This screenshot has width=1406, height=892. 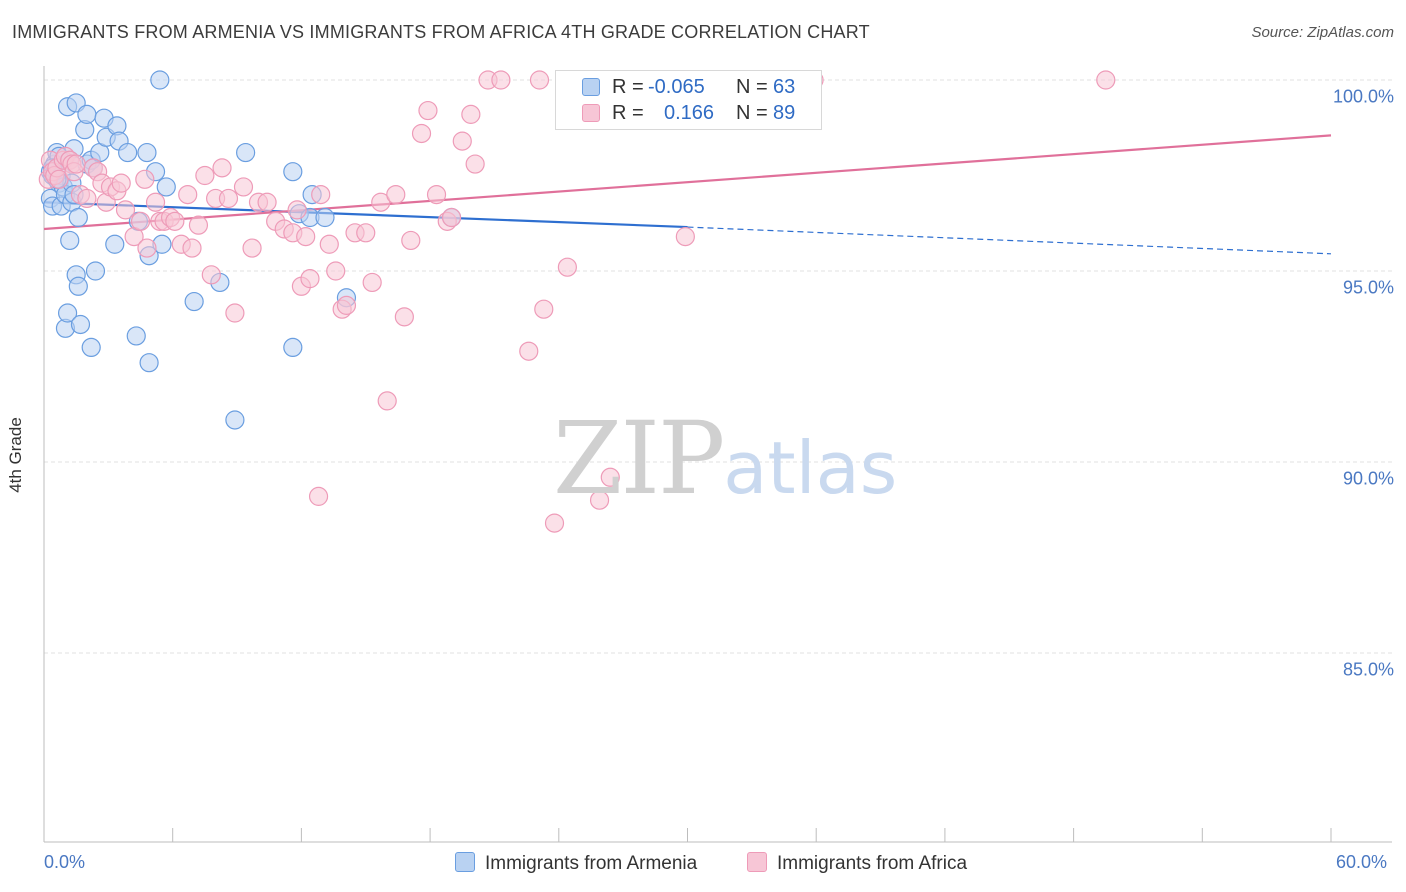 I want to click on armenia-n-value: 63, so click(x=784, y=87).